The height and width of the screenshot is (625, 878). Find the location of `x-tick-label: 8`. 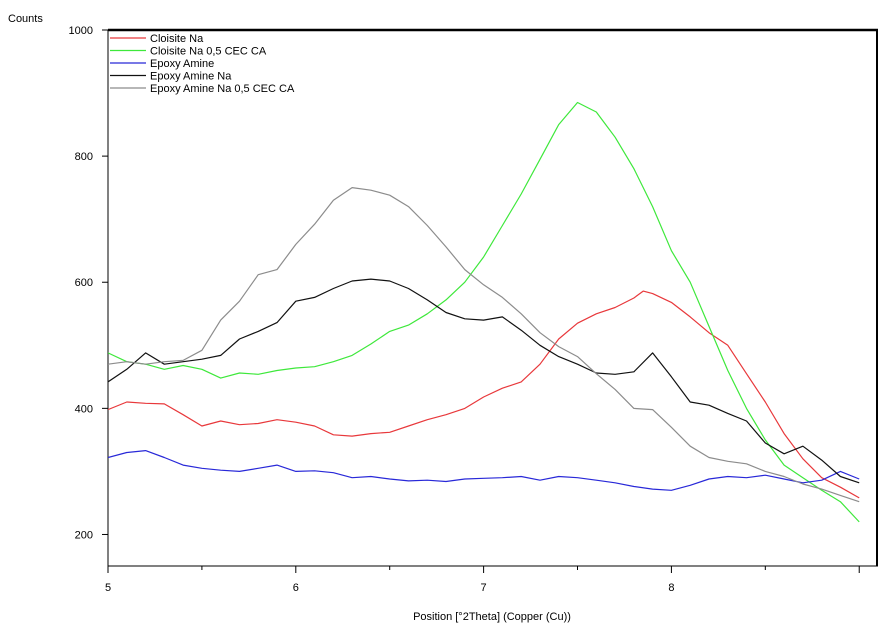

x-tick-label: 8 is located at coordinates (671, 588).